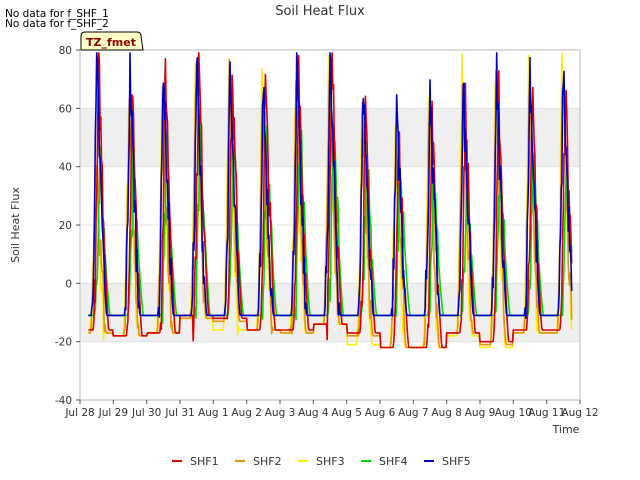 The image size is (640, 480). I want to click on x-tick-label-11: Aug 8, so click(446, 413).